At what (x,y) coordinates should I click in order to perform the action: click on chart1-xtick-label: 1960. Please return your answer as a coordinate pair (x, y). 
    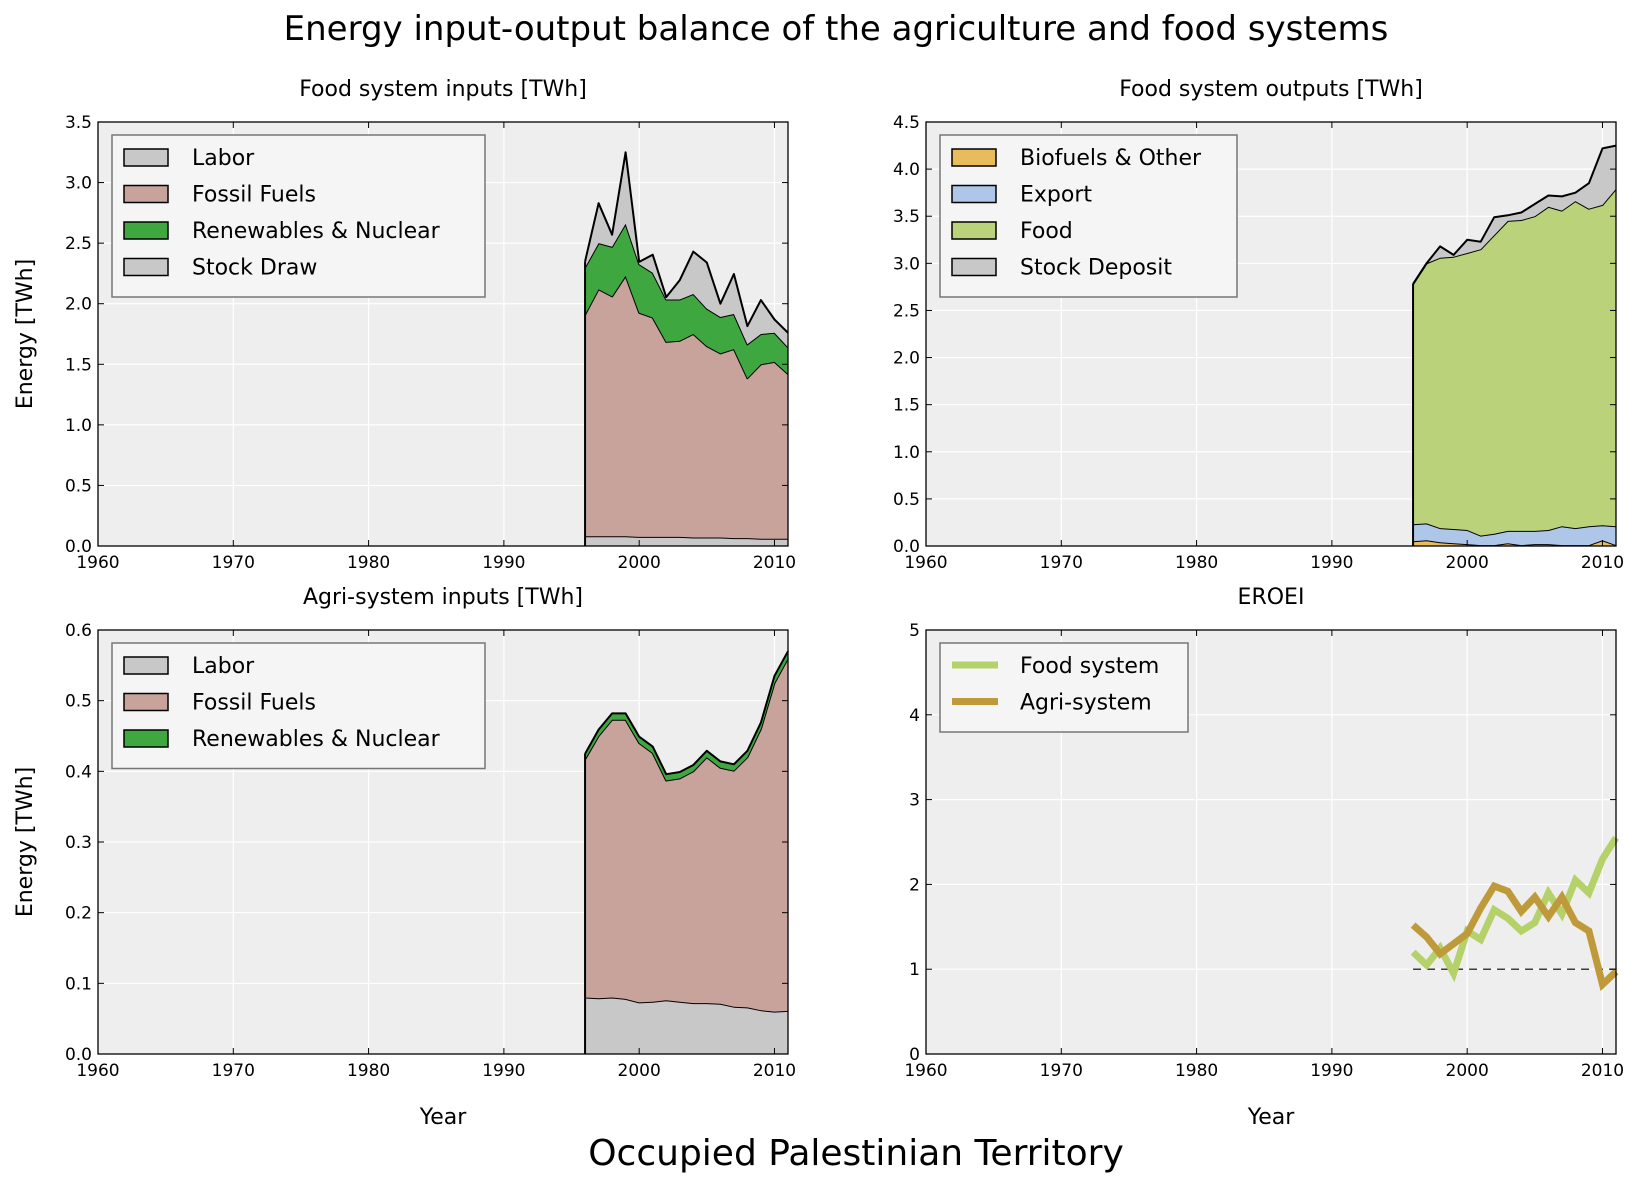
    Looking at the image, I should click on (97, 563).